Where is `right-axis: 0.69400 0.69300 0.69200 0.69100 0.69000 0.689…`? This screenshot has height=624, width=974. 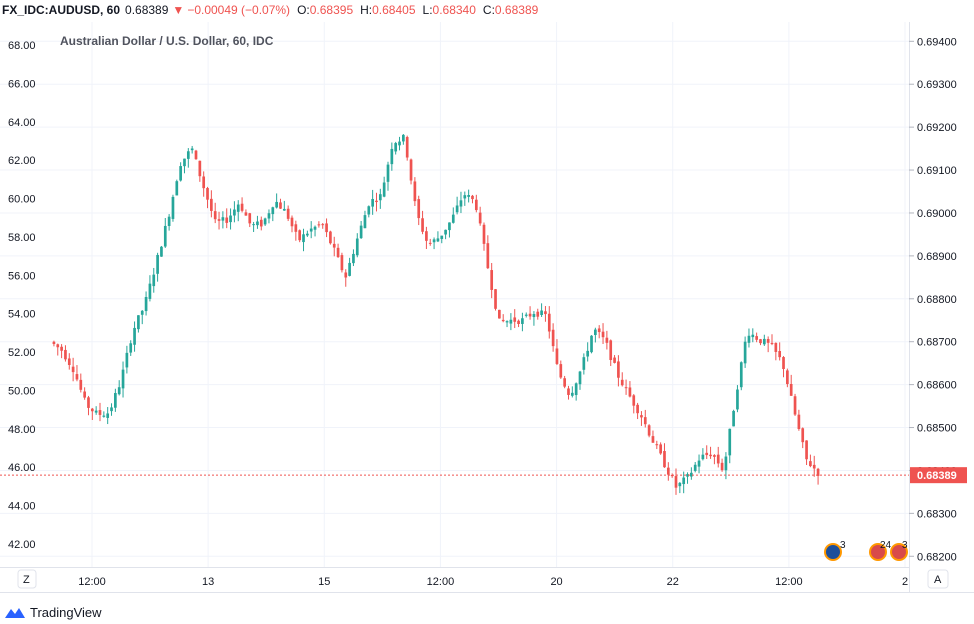 right-axis: 0.69400 0.69300 0.69200 0.69100 0.69000 0.689… is located at coordinates (933, 299).